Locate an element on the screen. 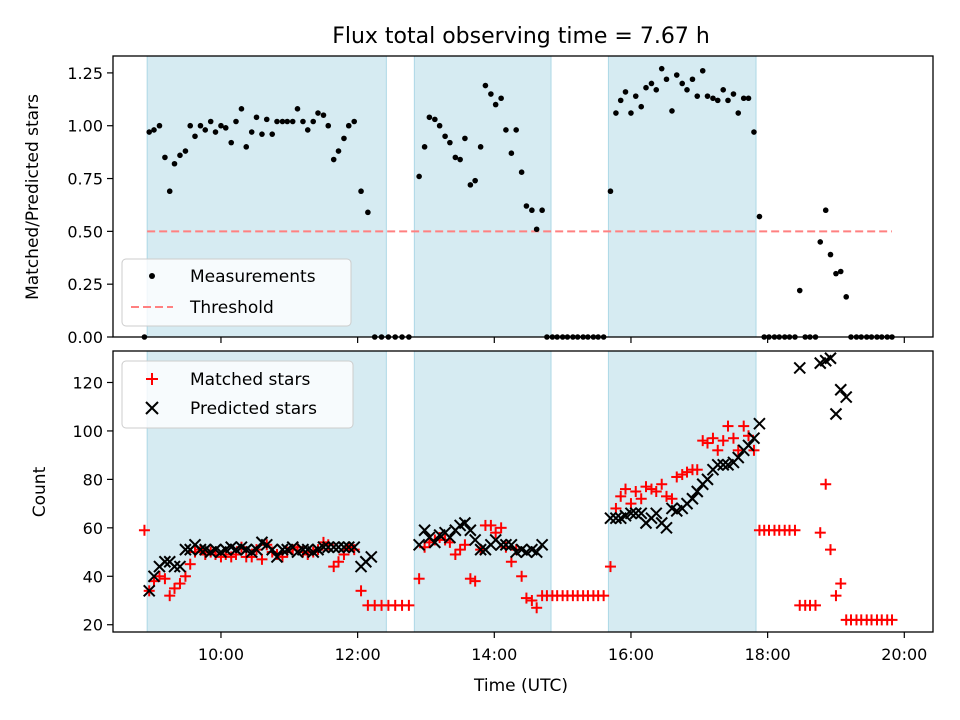  y-tick-label: 0.50 is located at coordinates (85, 231).